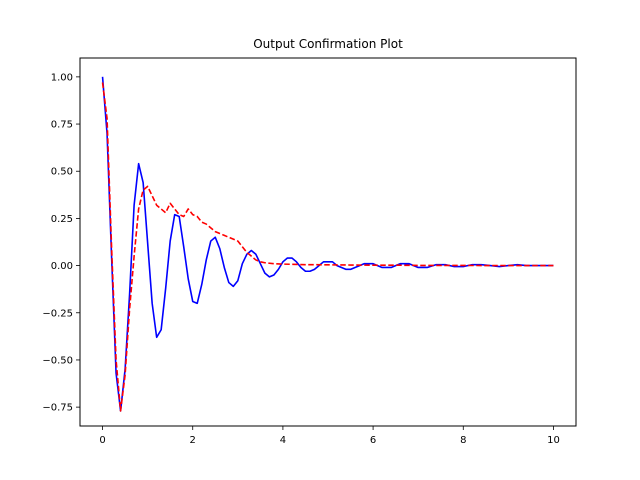 The height and width of the screenshot is (480, 640). I want to click on chart-title: Output Confirmation Plot, so click(328, 44).